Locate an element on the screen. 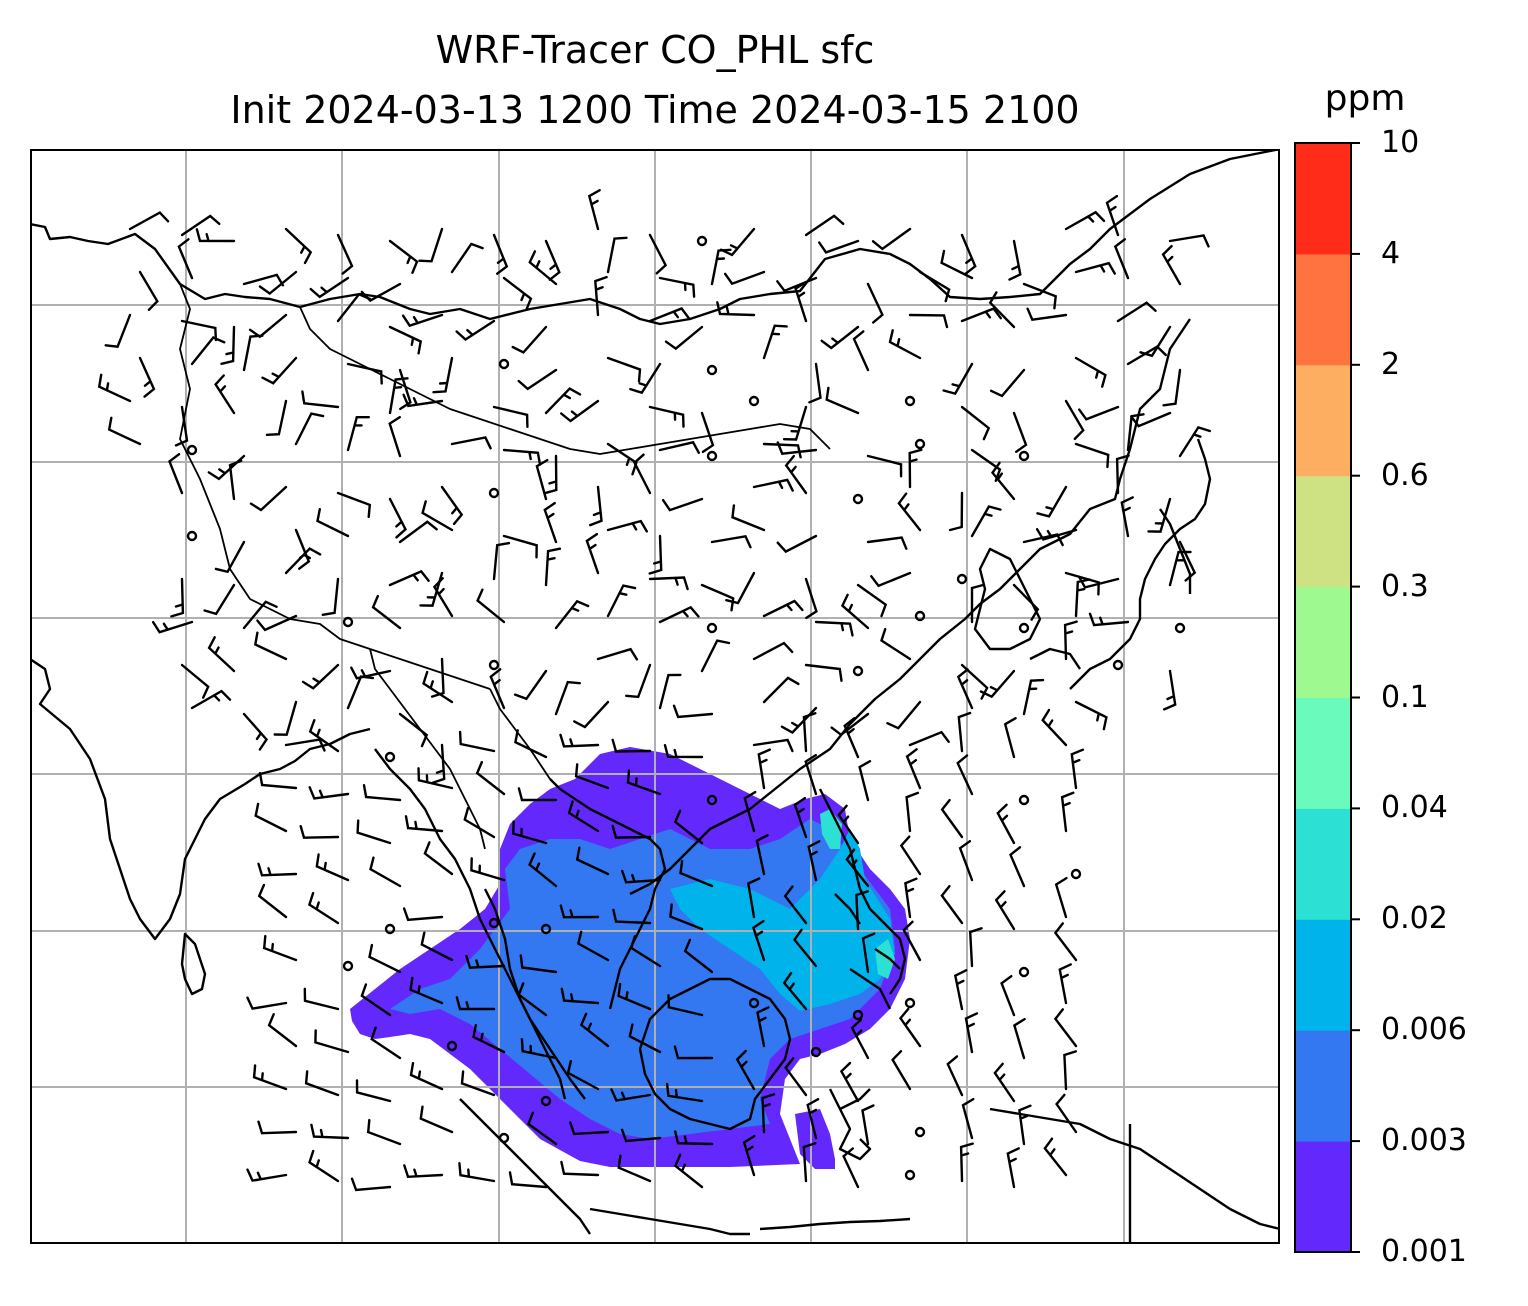  coastline-sulawesi is located at coordinates (850, 1124).